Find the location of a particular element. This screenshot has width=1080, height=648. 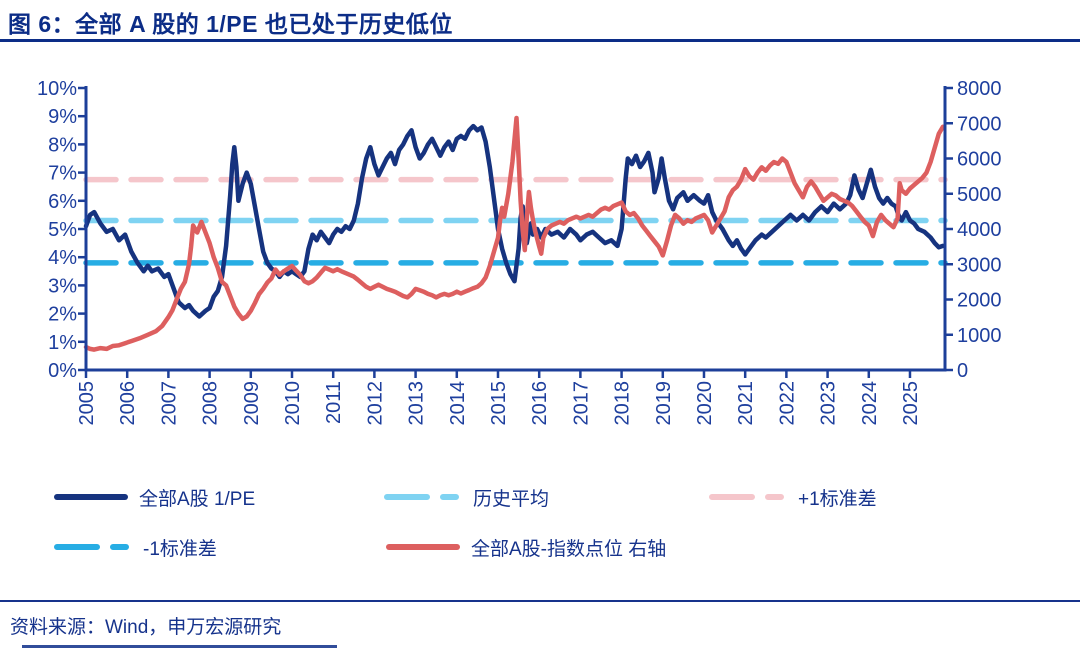

x-tick-label: 2025 is located at coordinates (911, 403).